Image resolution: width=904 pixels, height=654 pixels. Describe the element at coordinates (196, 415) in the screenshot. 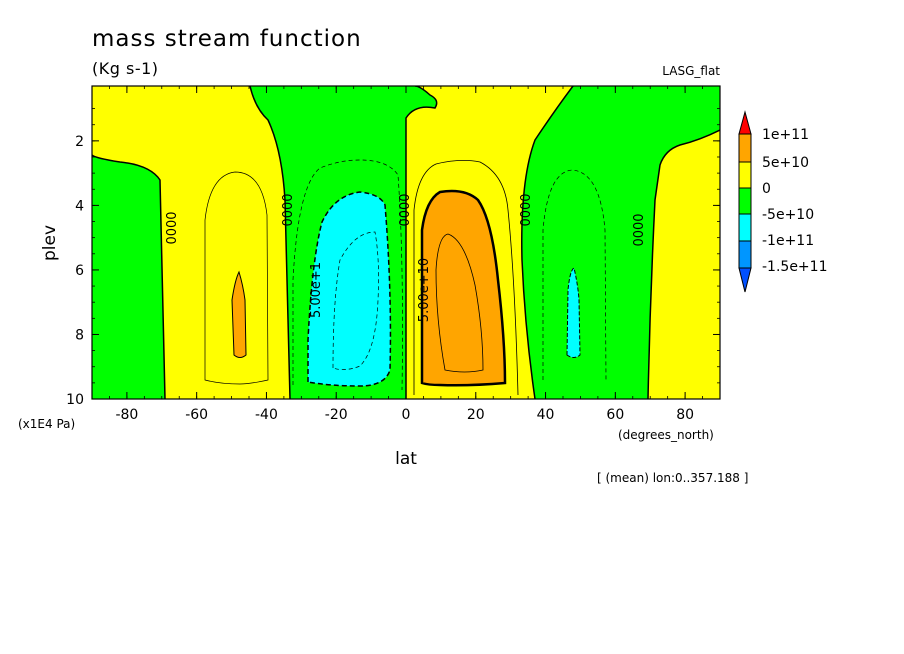

I see `x-tick-label: -60` at that location.